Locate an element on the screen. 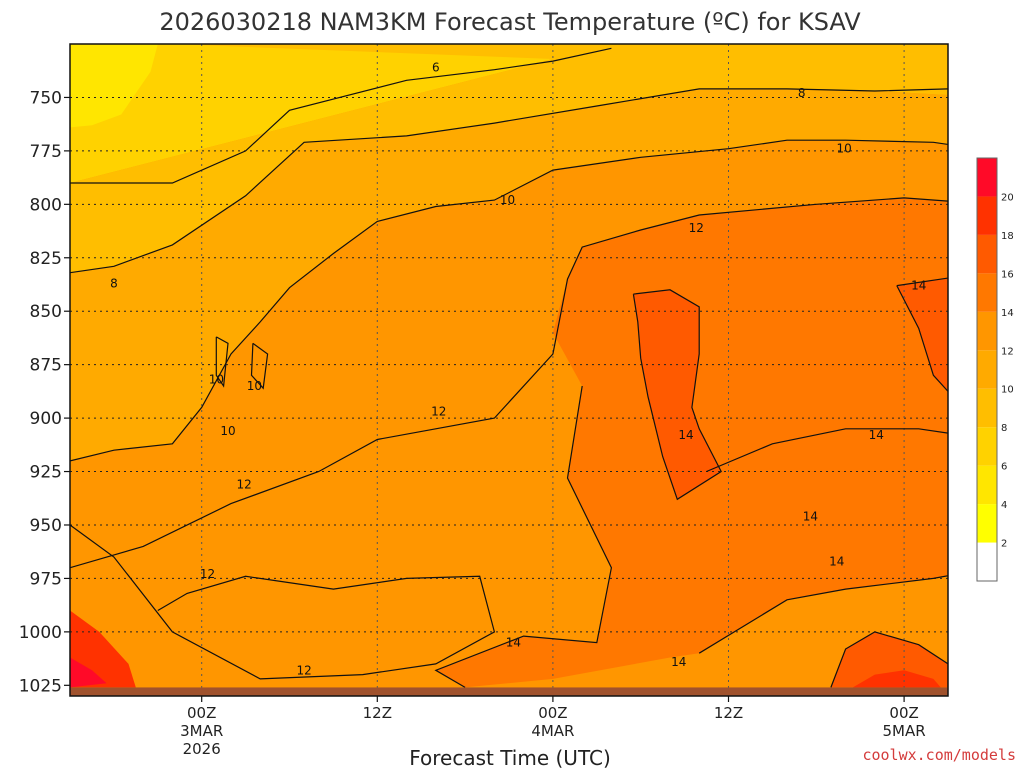 This screenshot has height=768, width=1024. y-tick-label: 975 is located at coordinates (46, 579).